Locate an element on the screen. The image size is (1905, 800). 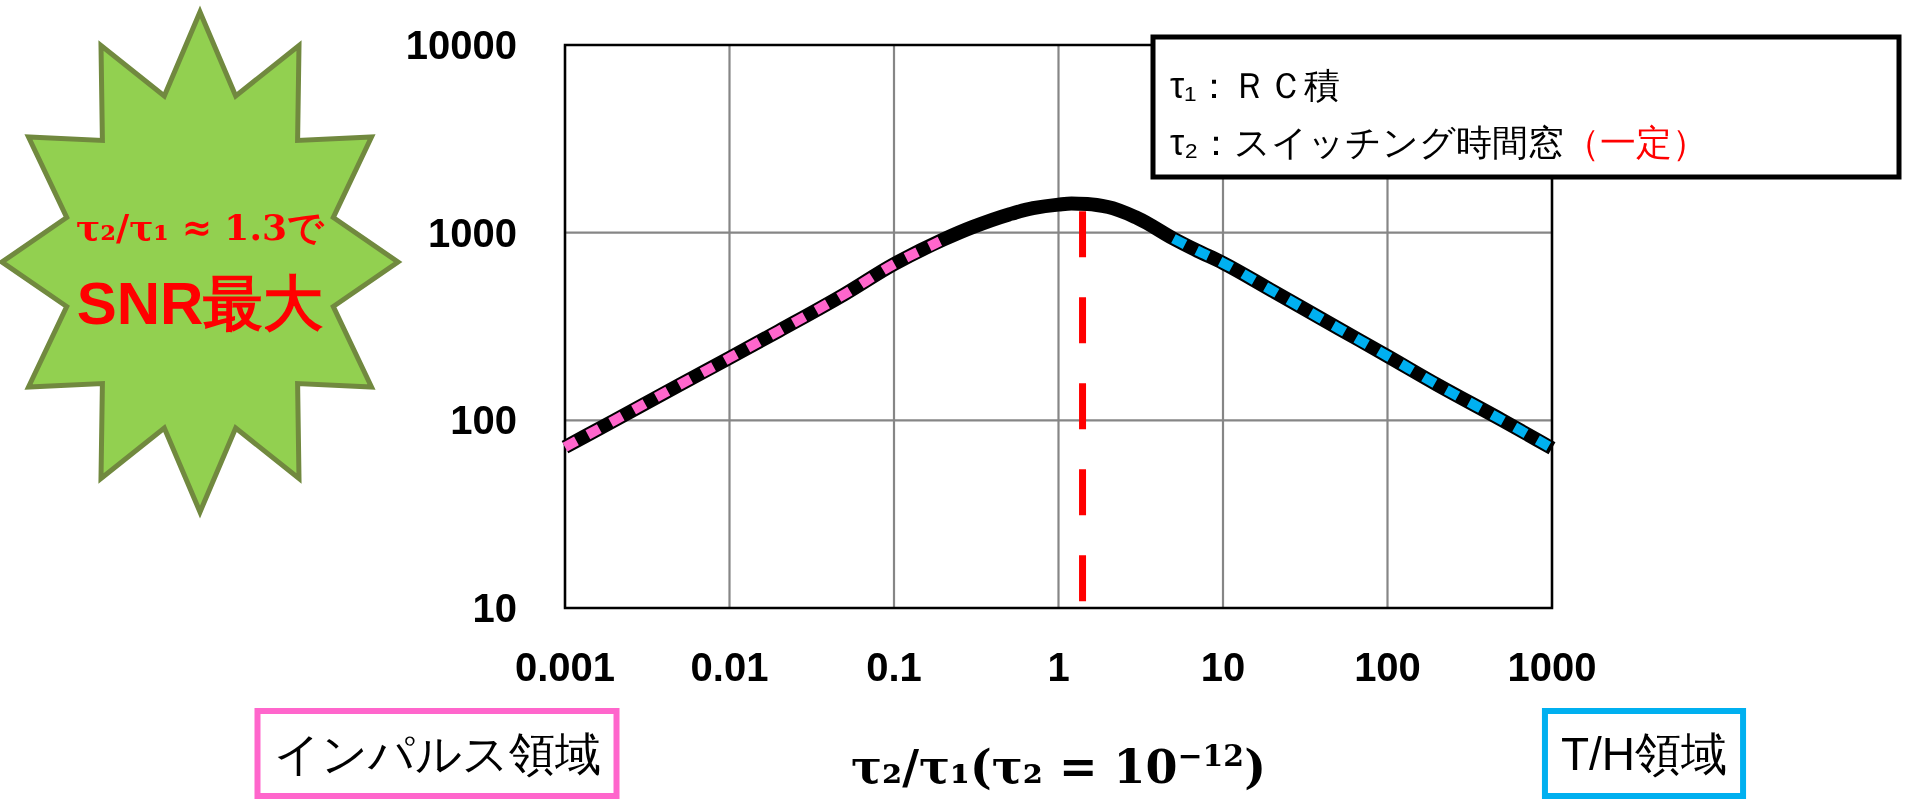
x-tick-label: 1 is located at coordinates (1058, 667).